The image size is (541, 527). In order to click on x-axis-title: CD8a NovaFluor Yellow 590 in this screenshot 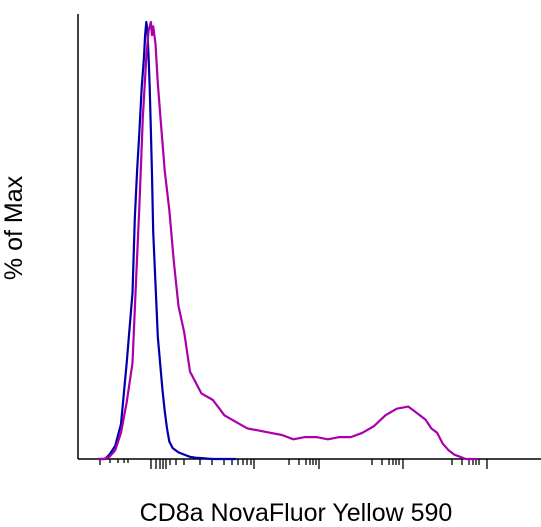, I will do `click(296, 513)`.